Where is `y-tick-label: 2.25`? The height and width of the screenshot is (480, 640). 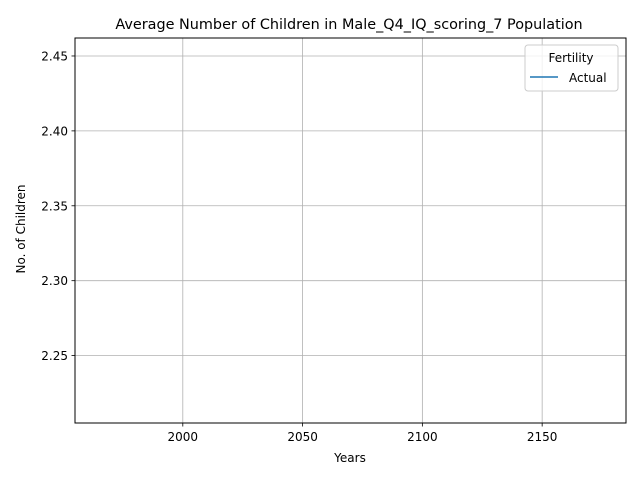
y-tick-label: 2.25 is located at coordinates (54, 356).